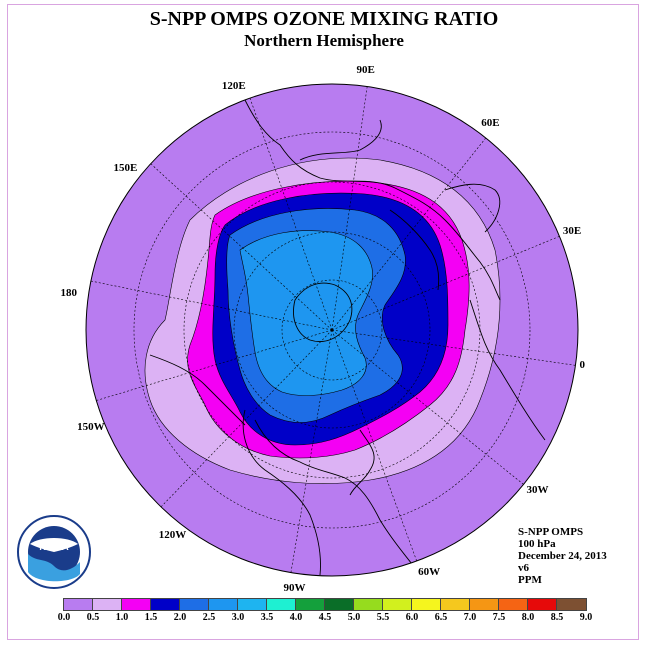  I want to click on colorbar-tick-label: 1.0, so click(122, 617).